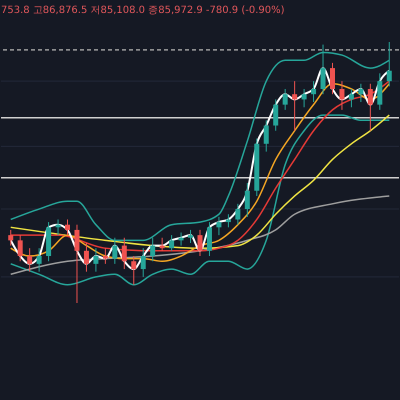  I want to click on text: 753.8 고86,876.5 저85,108.0 종85,972.9 -780.9 (-0.90%), so click(143, 10).